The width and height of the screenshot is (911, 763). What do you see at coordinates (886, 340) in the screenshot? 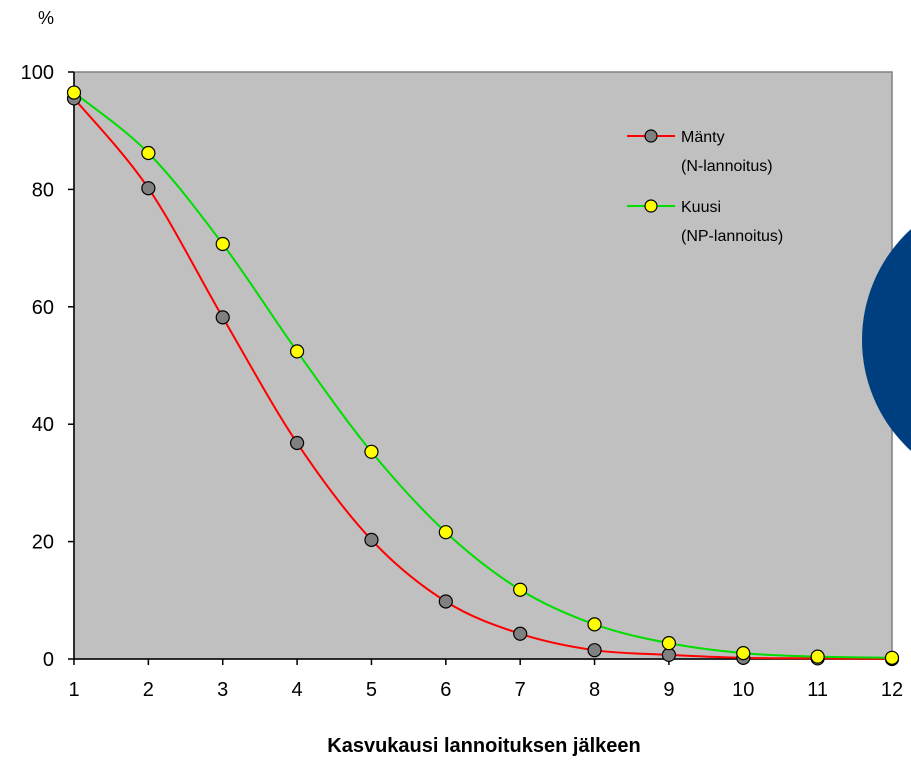
I see `decorative-circle` at bounding box center [886, 340].